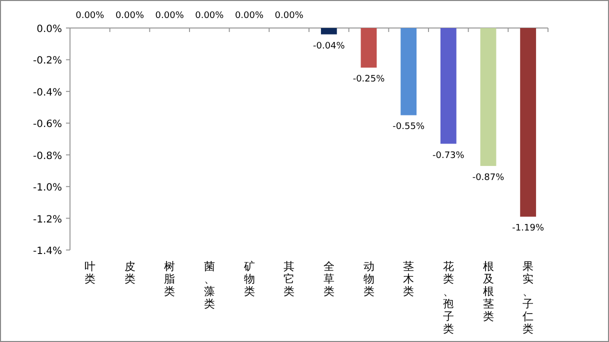  What do you see at coordinates (47, 251) in the screenshot?
I see `y-tick-label: -1.4%` at bounding box center [47, 251].